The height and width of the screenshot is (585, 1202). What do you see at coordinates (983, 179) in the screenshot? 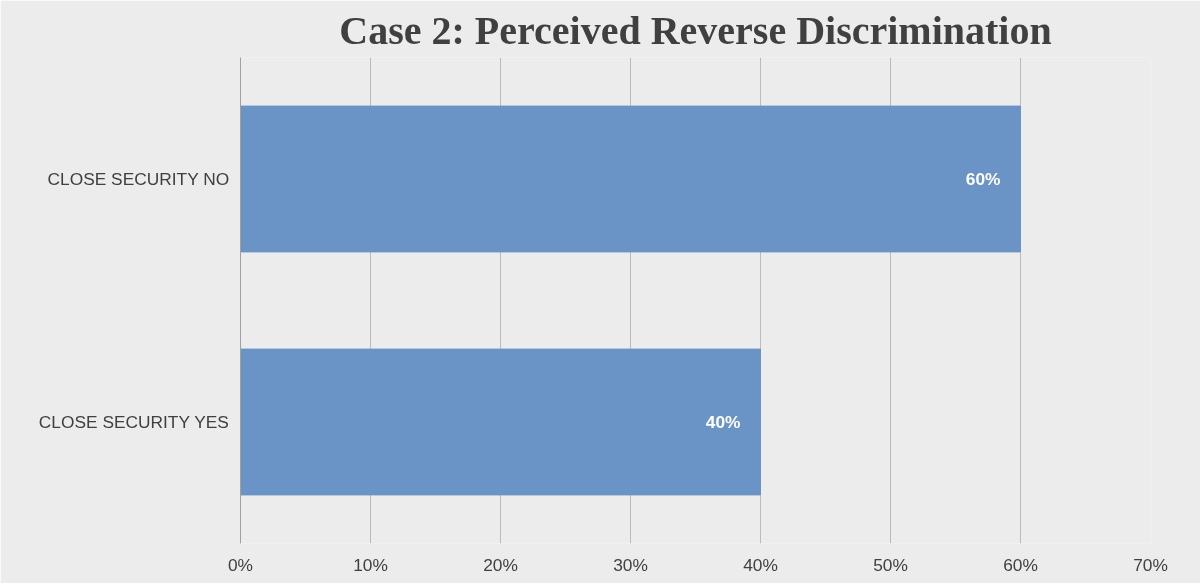
I see `data-label: 60%` at bounding box center [983, 179].